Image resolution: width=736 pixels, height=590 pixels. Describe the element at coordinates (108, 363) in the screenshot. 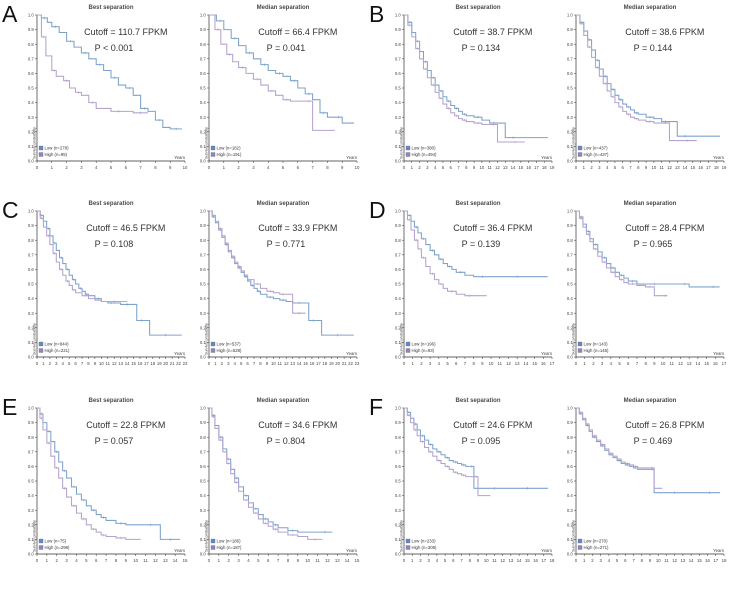

I see `x-tick-label: 11` at that location.